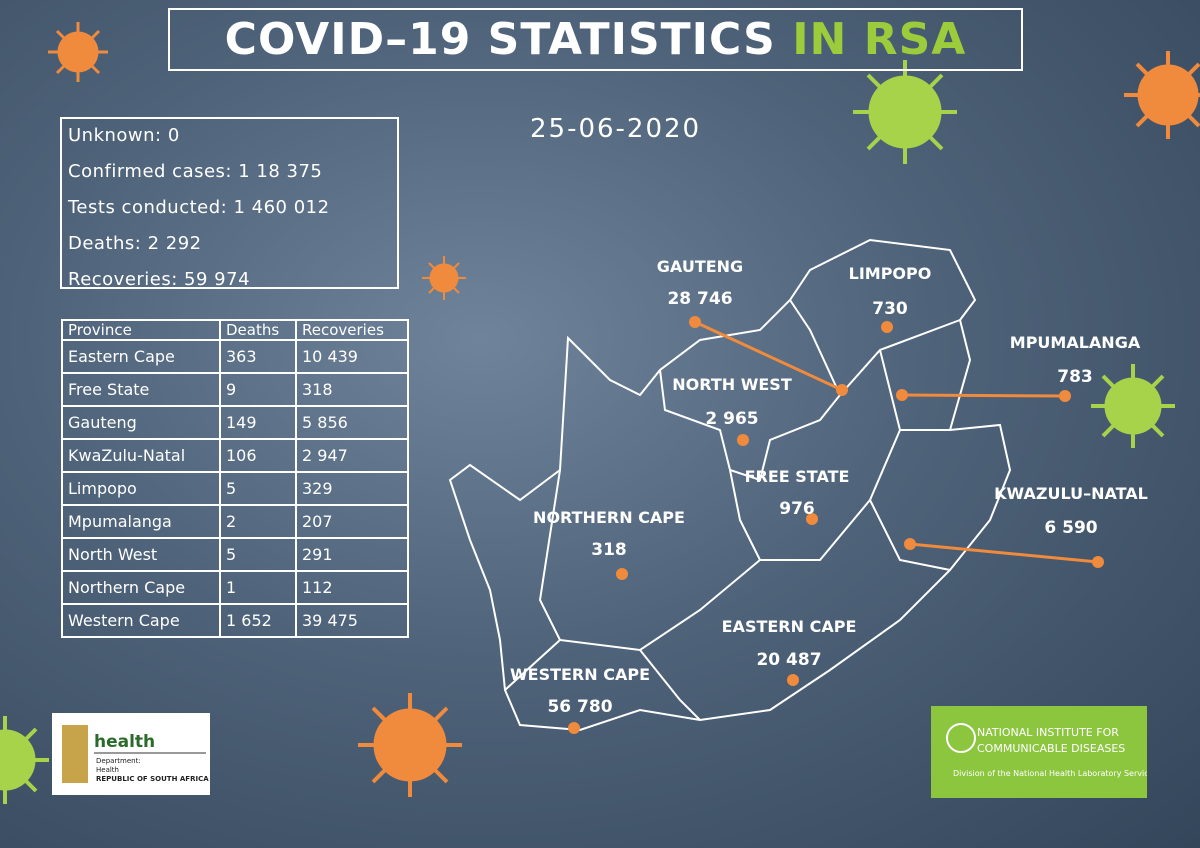 The width and height of the screenshot is (1200, 848). Describe the element at coordinates (1071, 493) in the screenshot. I see `province-name: KWAZULU–NATAL` at that location.